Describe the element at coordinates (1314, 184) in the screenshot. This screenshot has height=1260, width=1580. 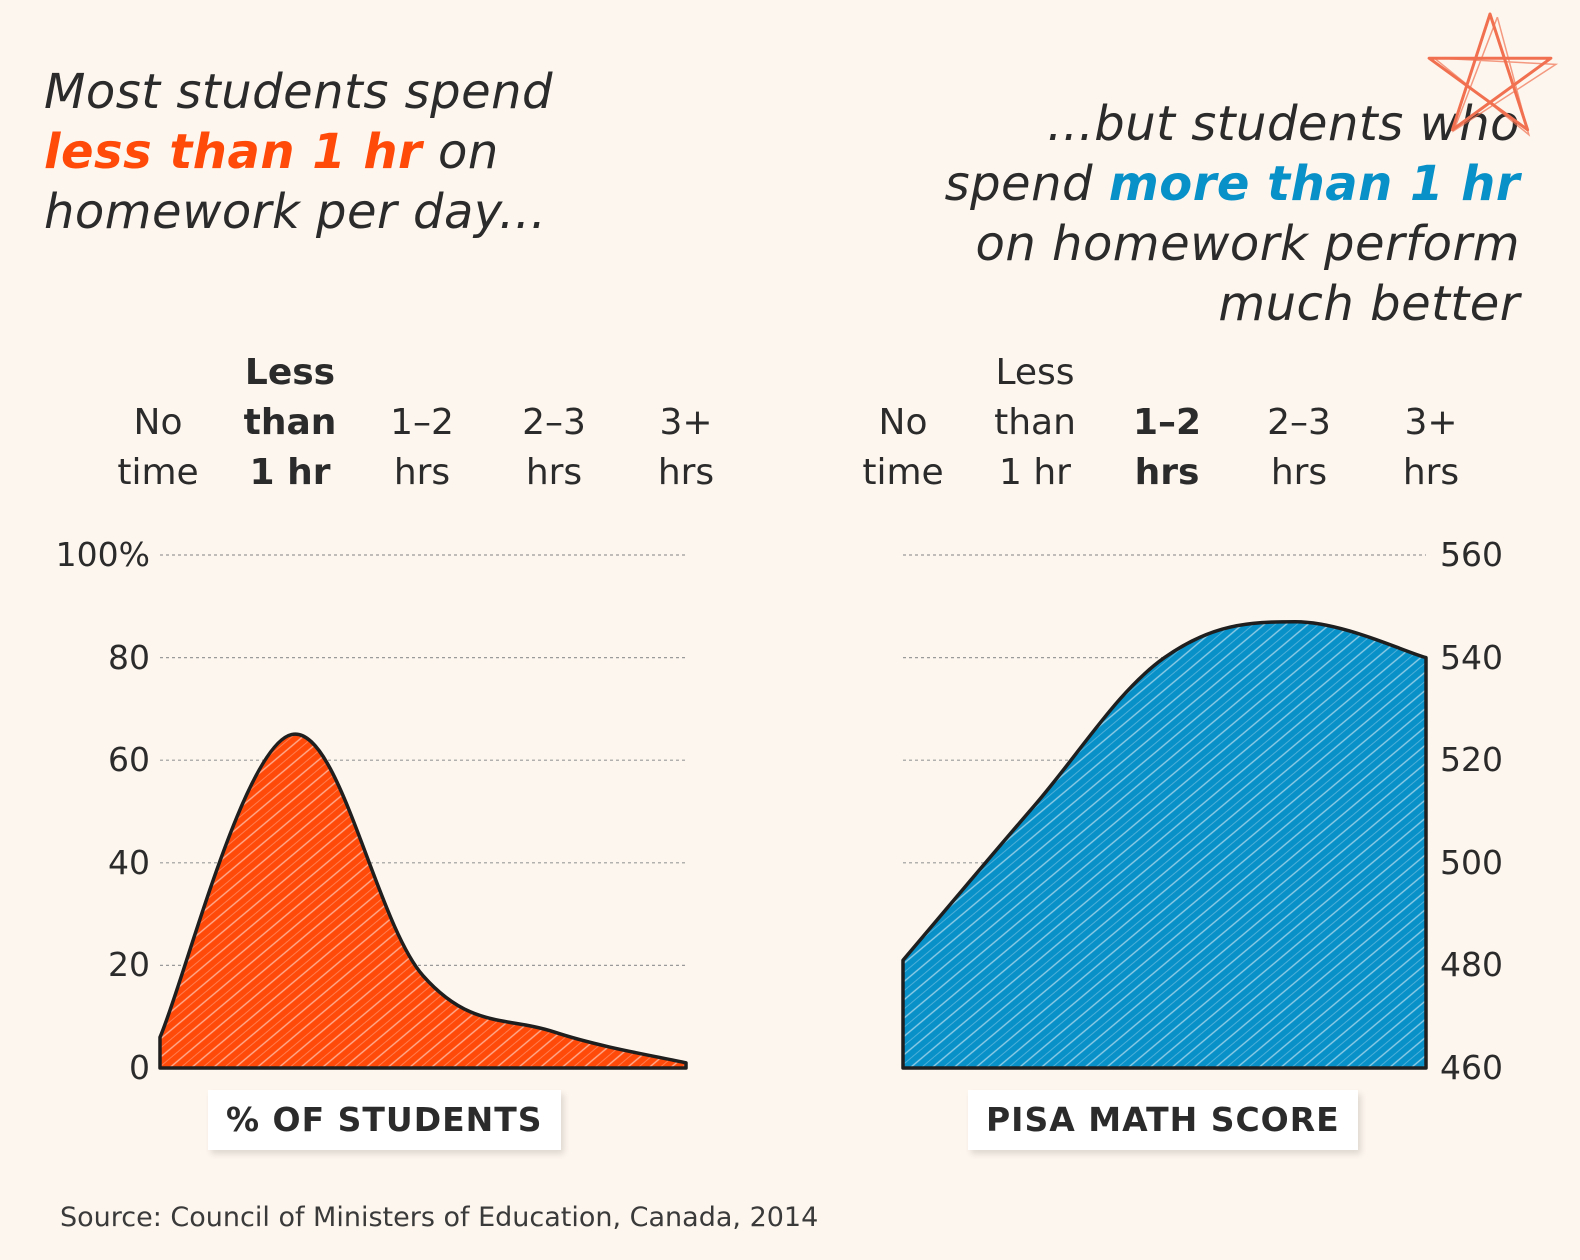
I see `right-heading-highlight: more than 1 hr` at that location.